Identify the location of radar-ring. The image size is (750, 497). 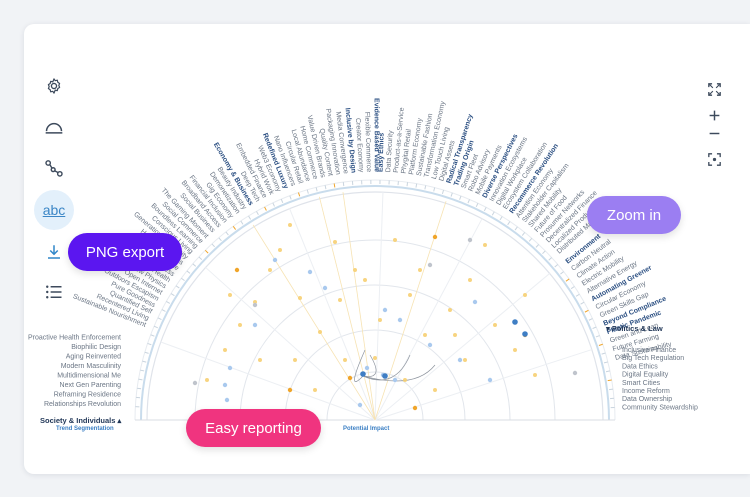
(375, 352).